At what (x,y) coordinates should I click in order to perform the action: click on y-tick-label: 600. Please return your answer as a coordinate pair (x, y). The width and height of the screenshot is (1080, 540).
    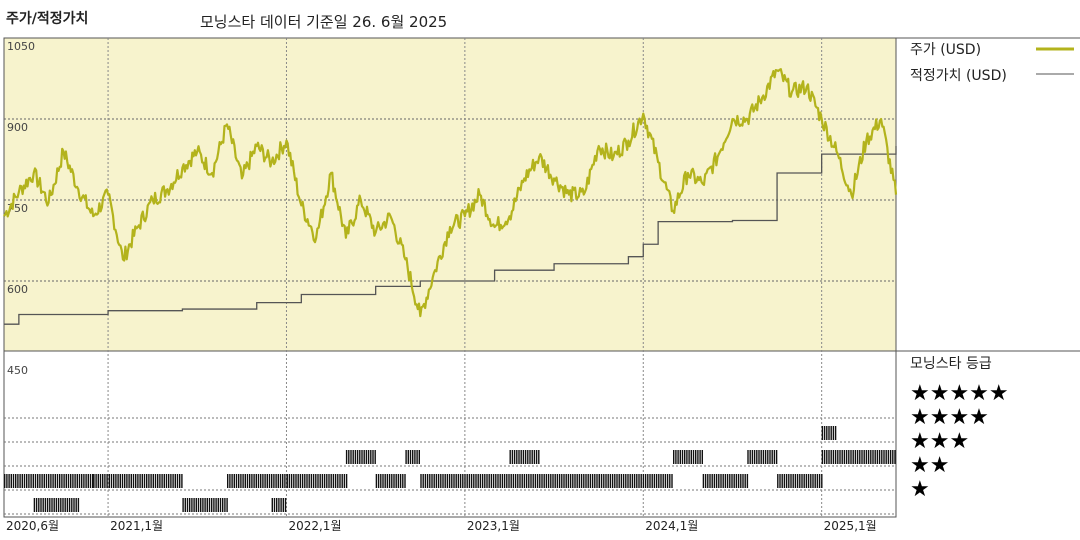
    Looking at the image, I should click on (17, 289).